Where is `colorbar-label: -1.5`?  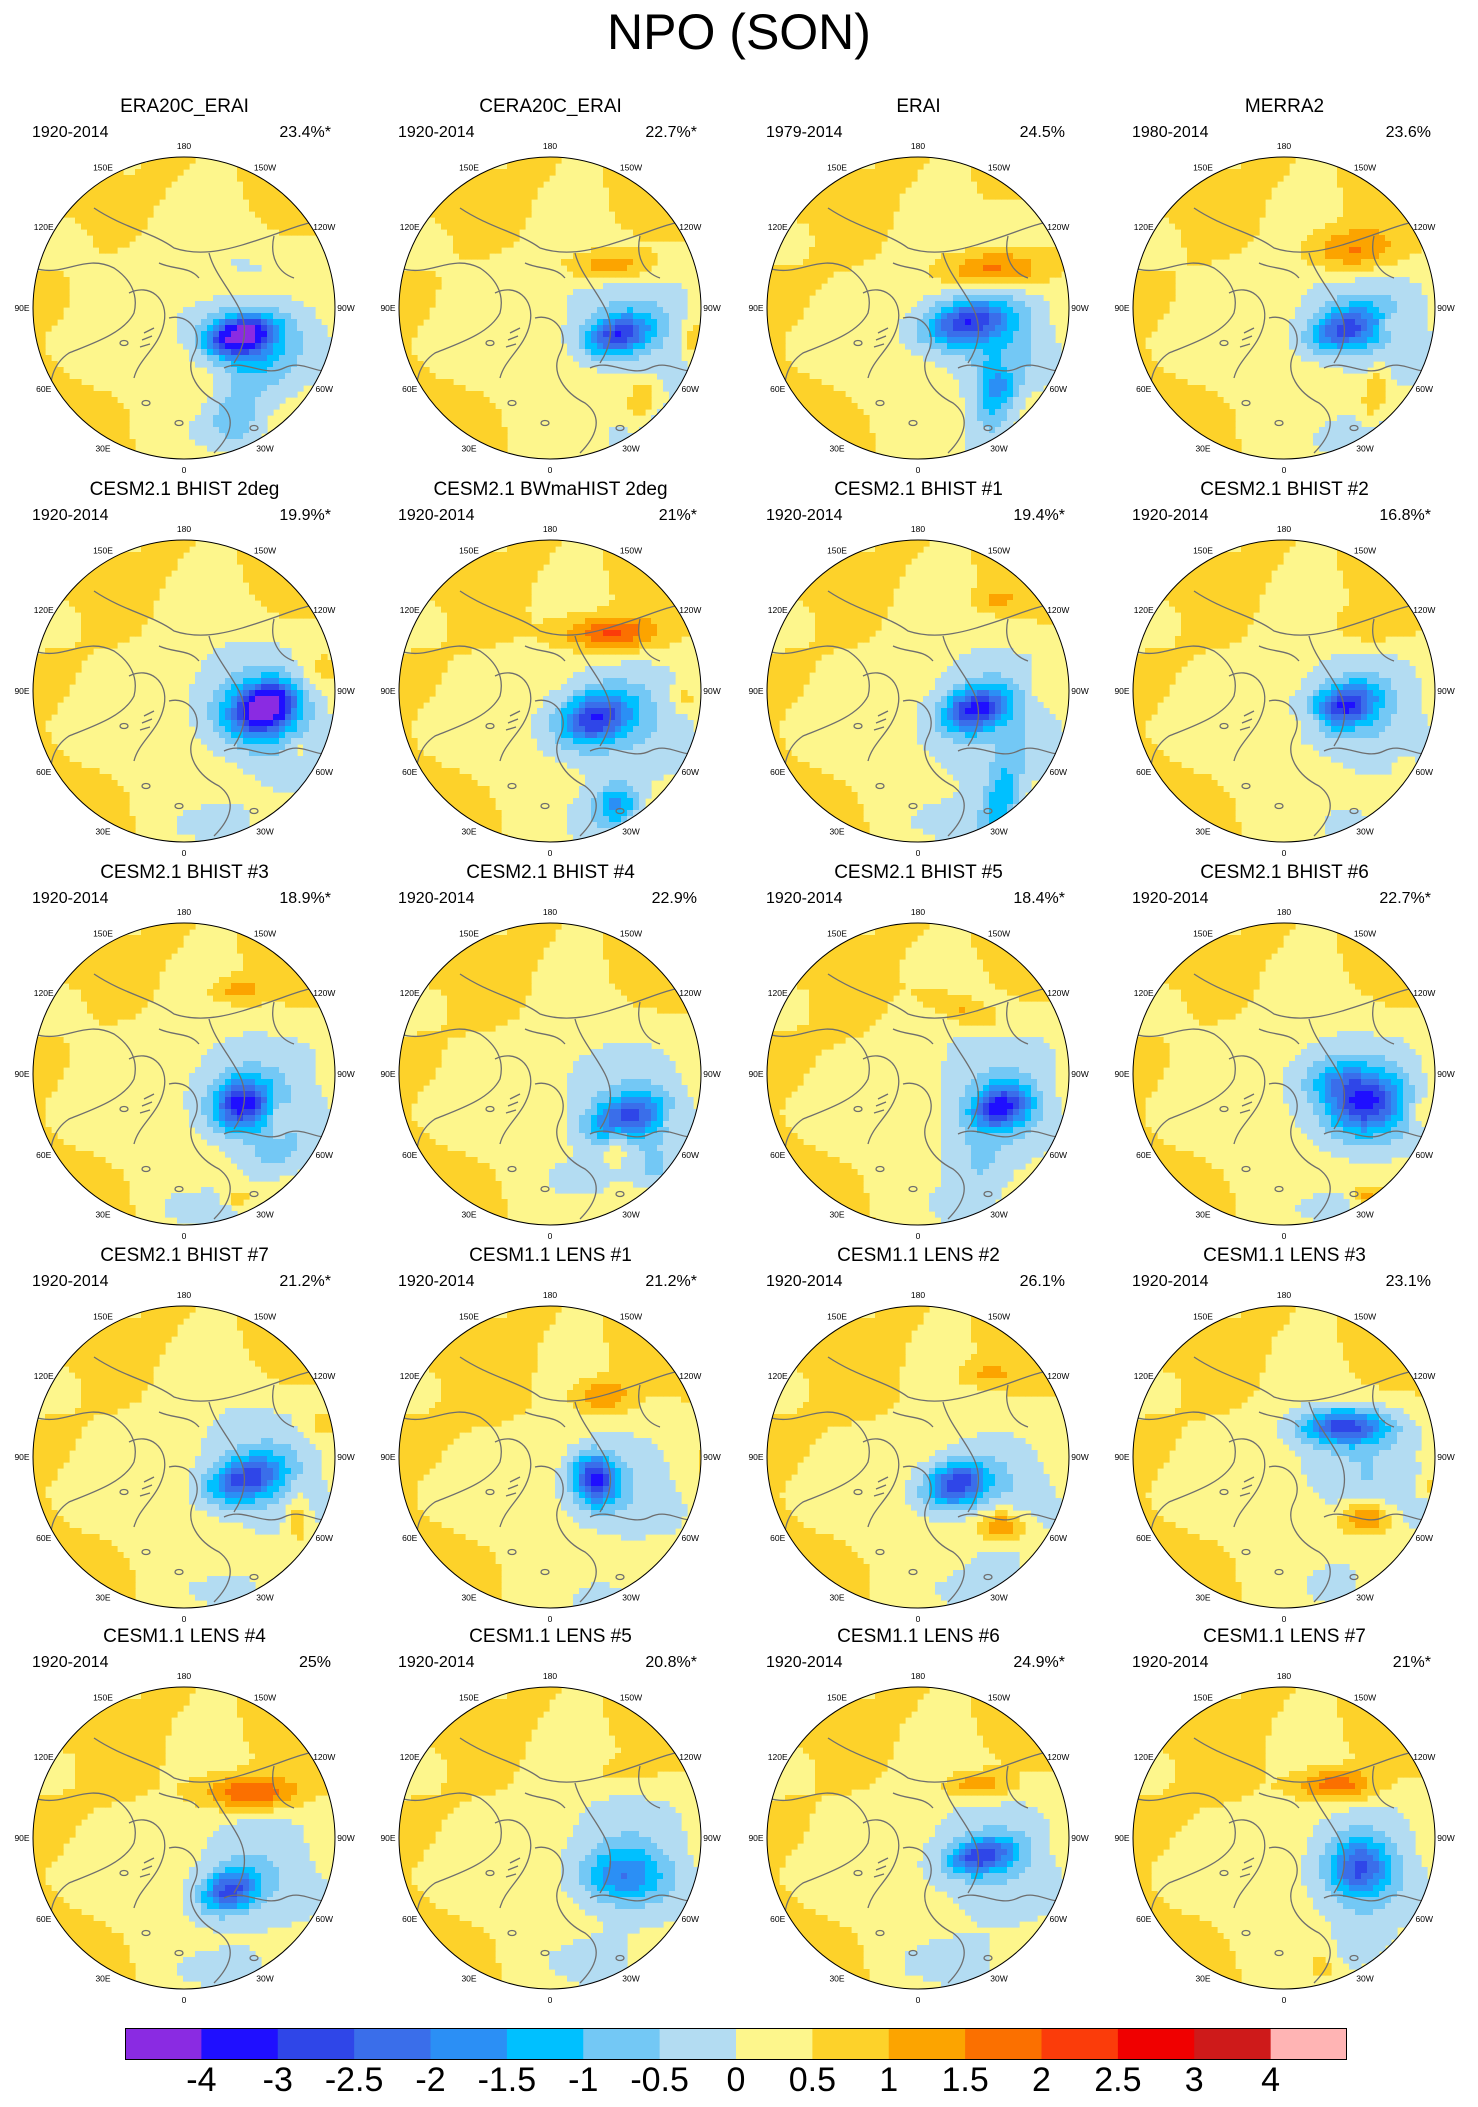 colorbar-label: -1.5 is located at coordinates (507, 2080).